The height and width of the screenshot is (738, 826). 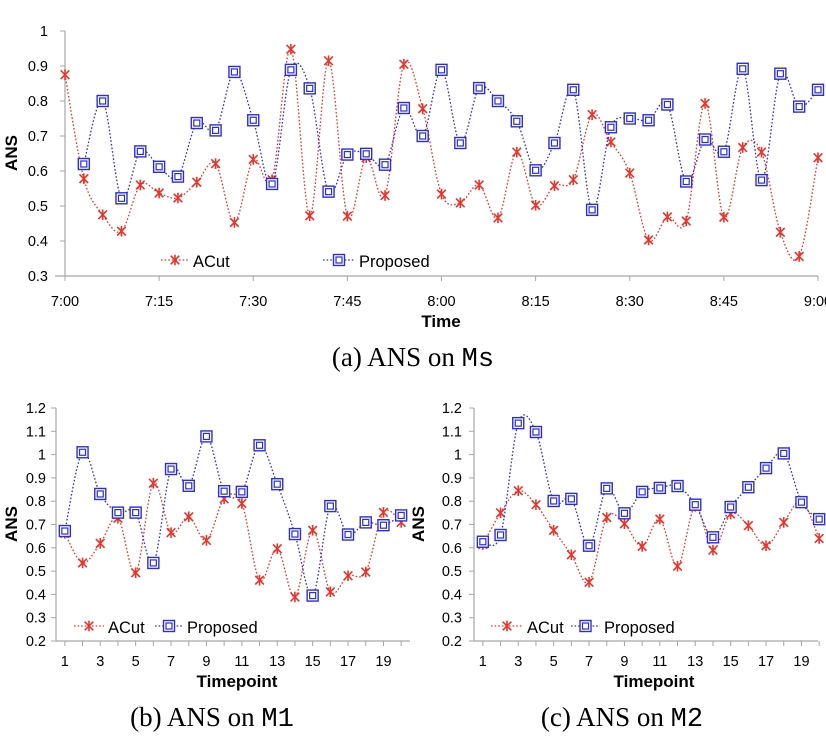 What do you see at coordinates (42, 456) in the screenshot?
I see `panel-b-ytick-label: 1` at bounding box center [42, 456].